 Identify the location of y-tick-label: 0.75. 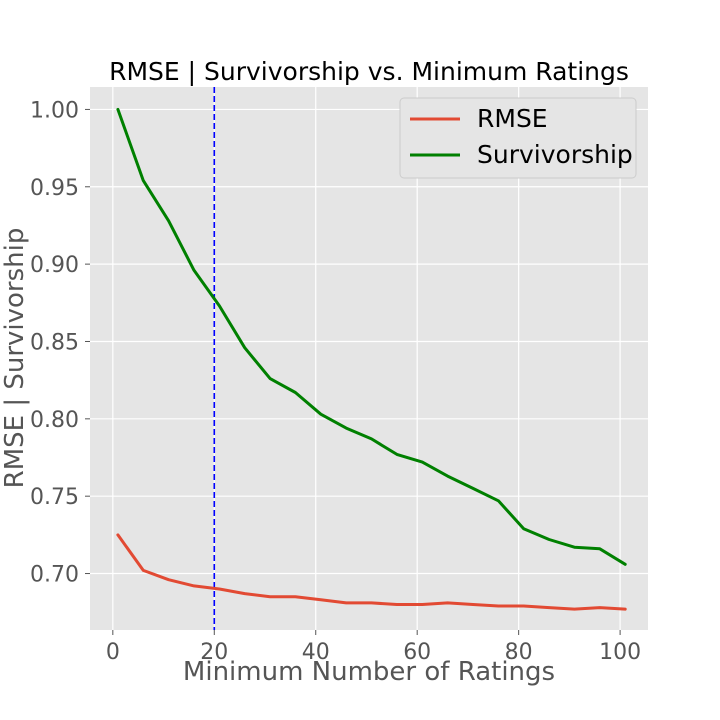
(54, 497).